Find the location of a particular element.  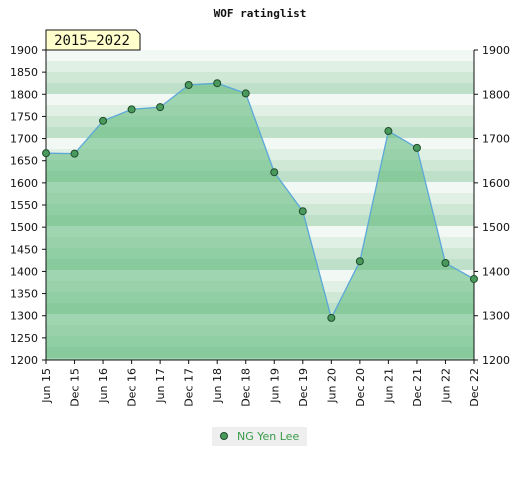

y-tick-label: 1600 is located at coordinates (24, 183).